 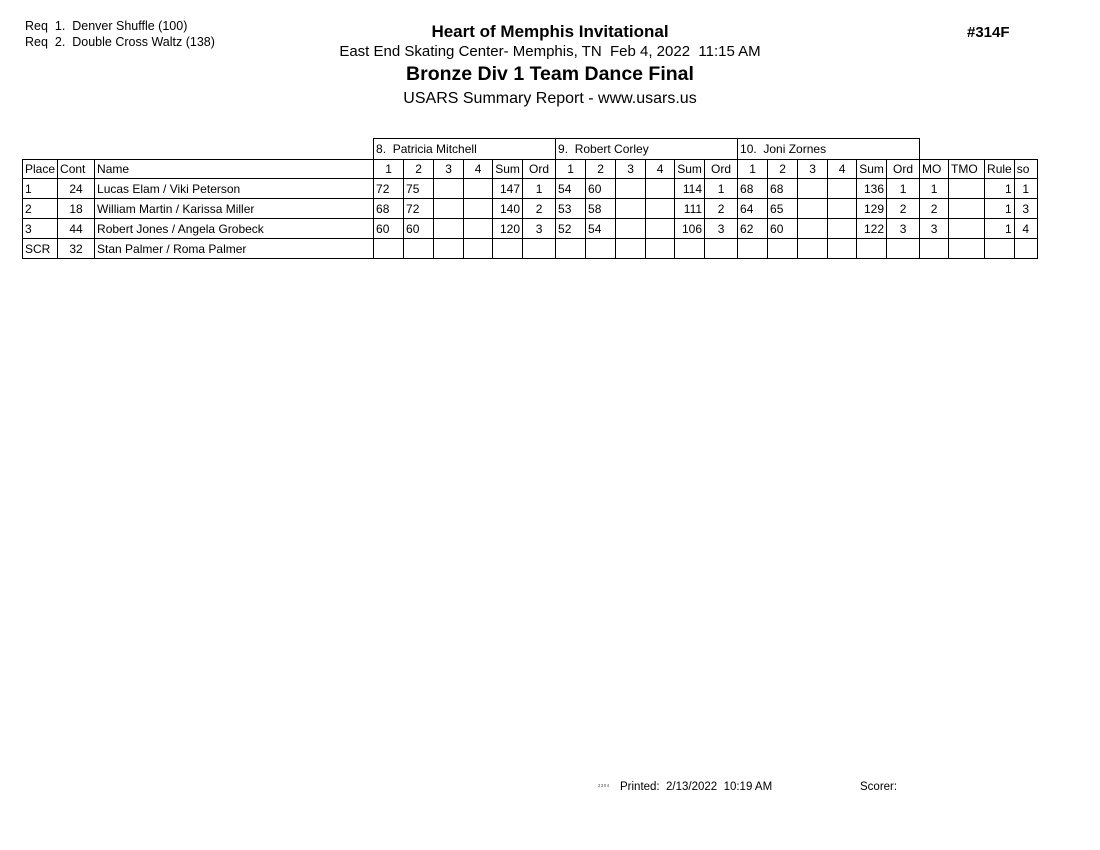 I want to click on j1-score1-header: 1, so click(x=389, y=169).